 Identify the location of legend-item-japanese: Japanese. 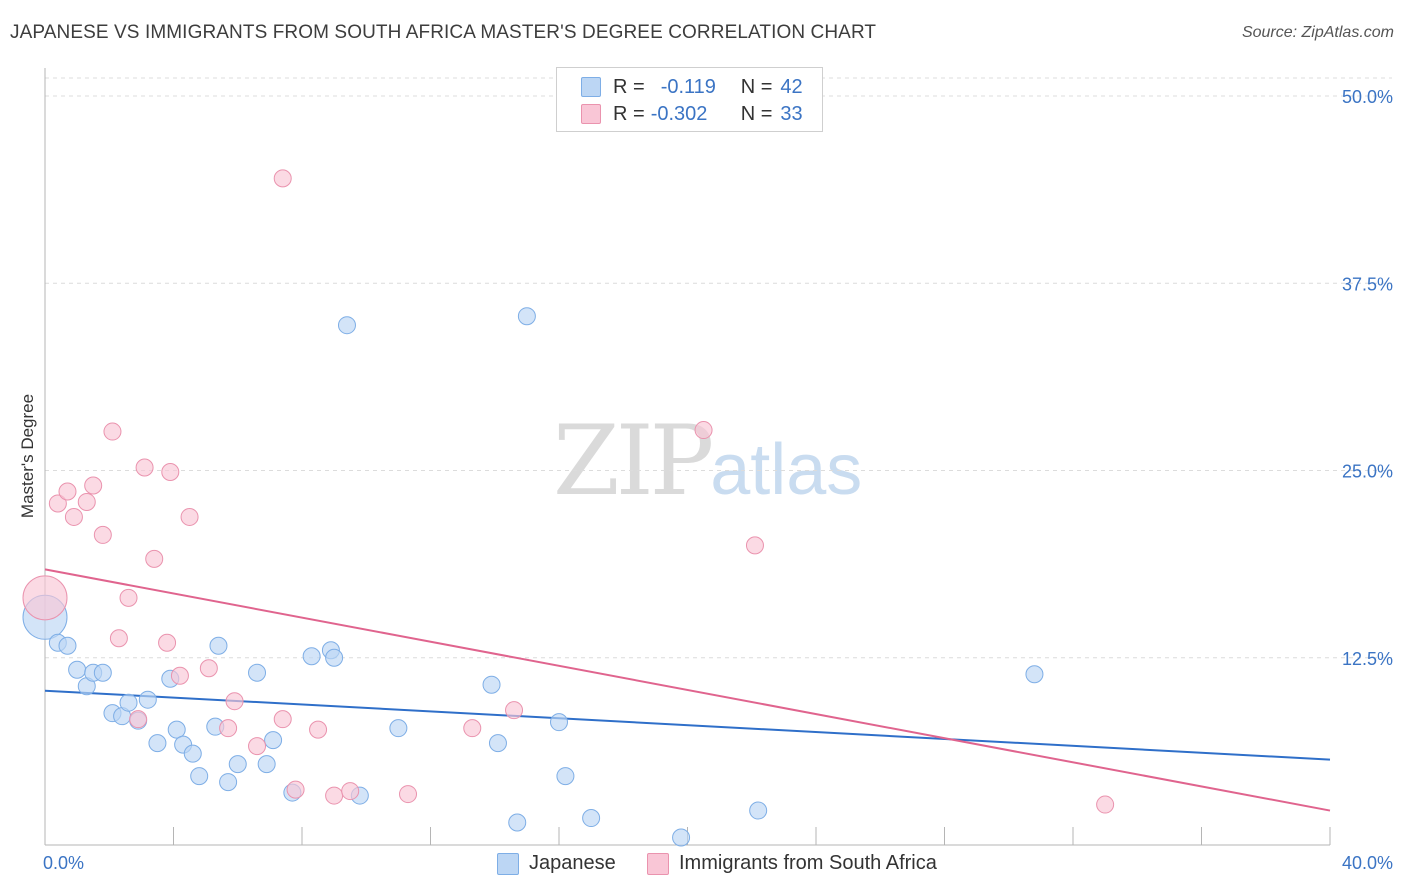
(556, 863).